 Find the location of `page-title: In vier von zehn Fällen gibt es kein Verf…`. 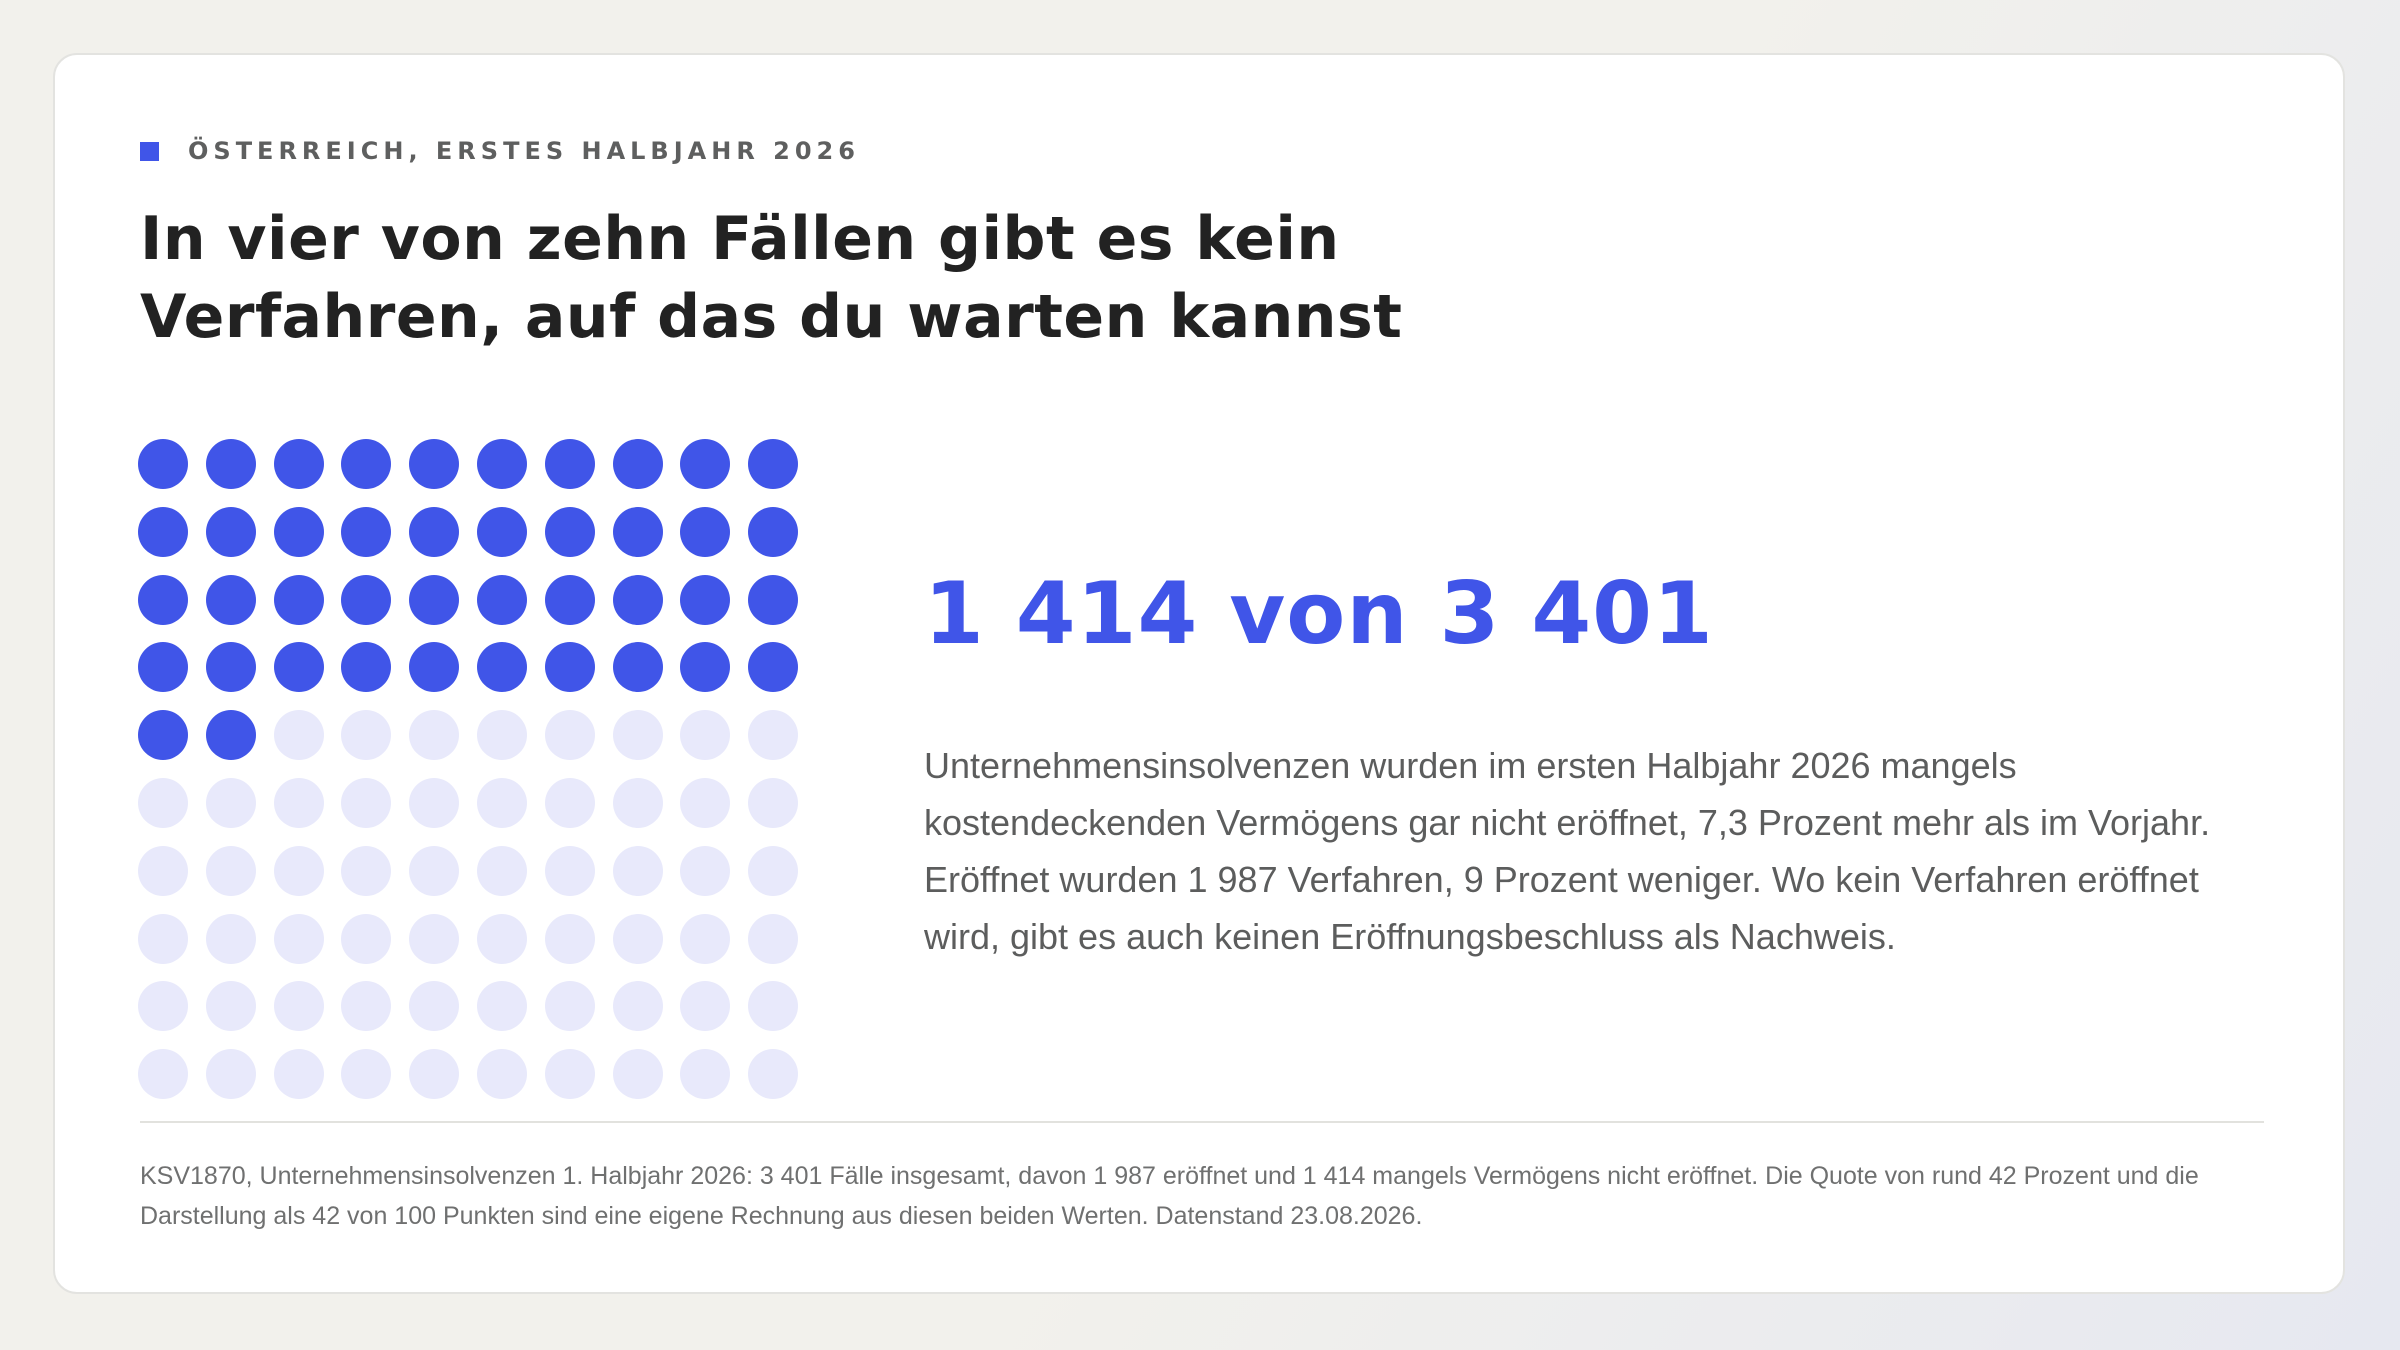

page-title: In vier von zehn Fällen gibt es kein Verf… is located at coordinates (840, 278).